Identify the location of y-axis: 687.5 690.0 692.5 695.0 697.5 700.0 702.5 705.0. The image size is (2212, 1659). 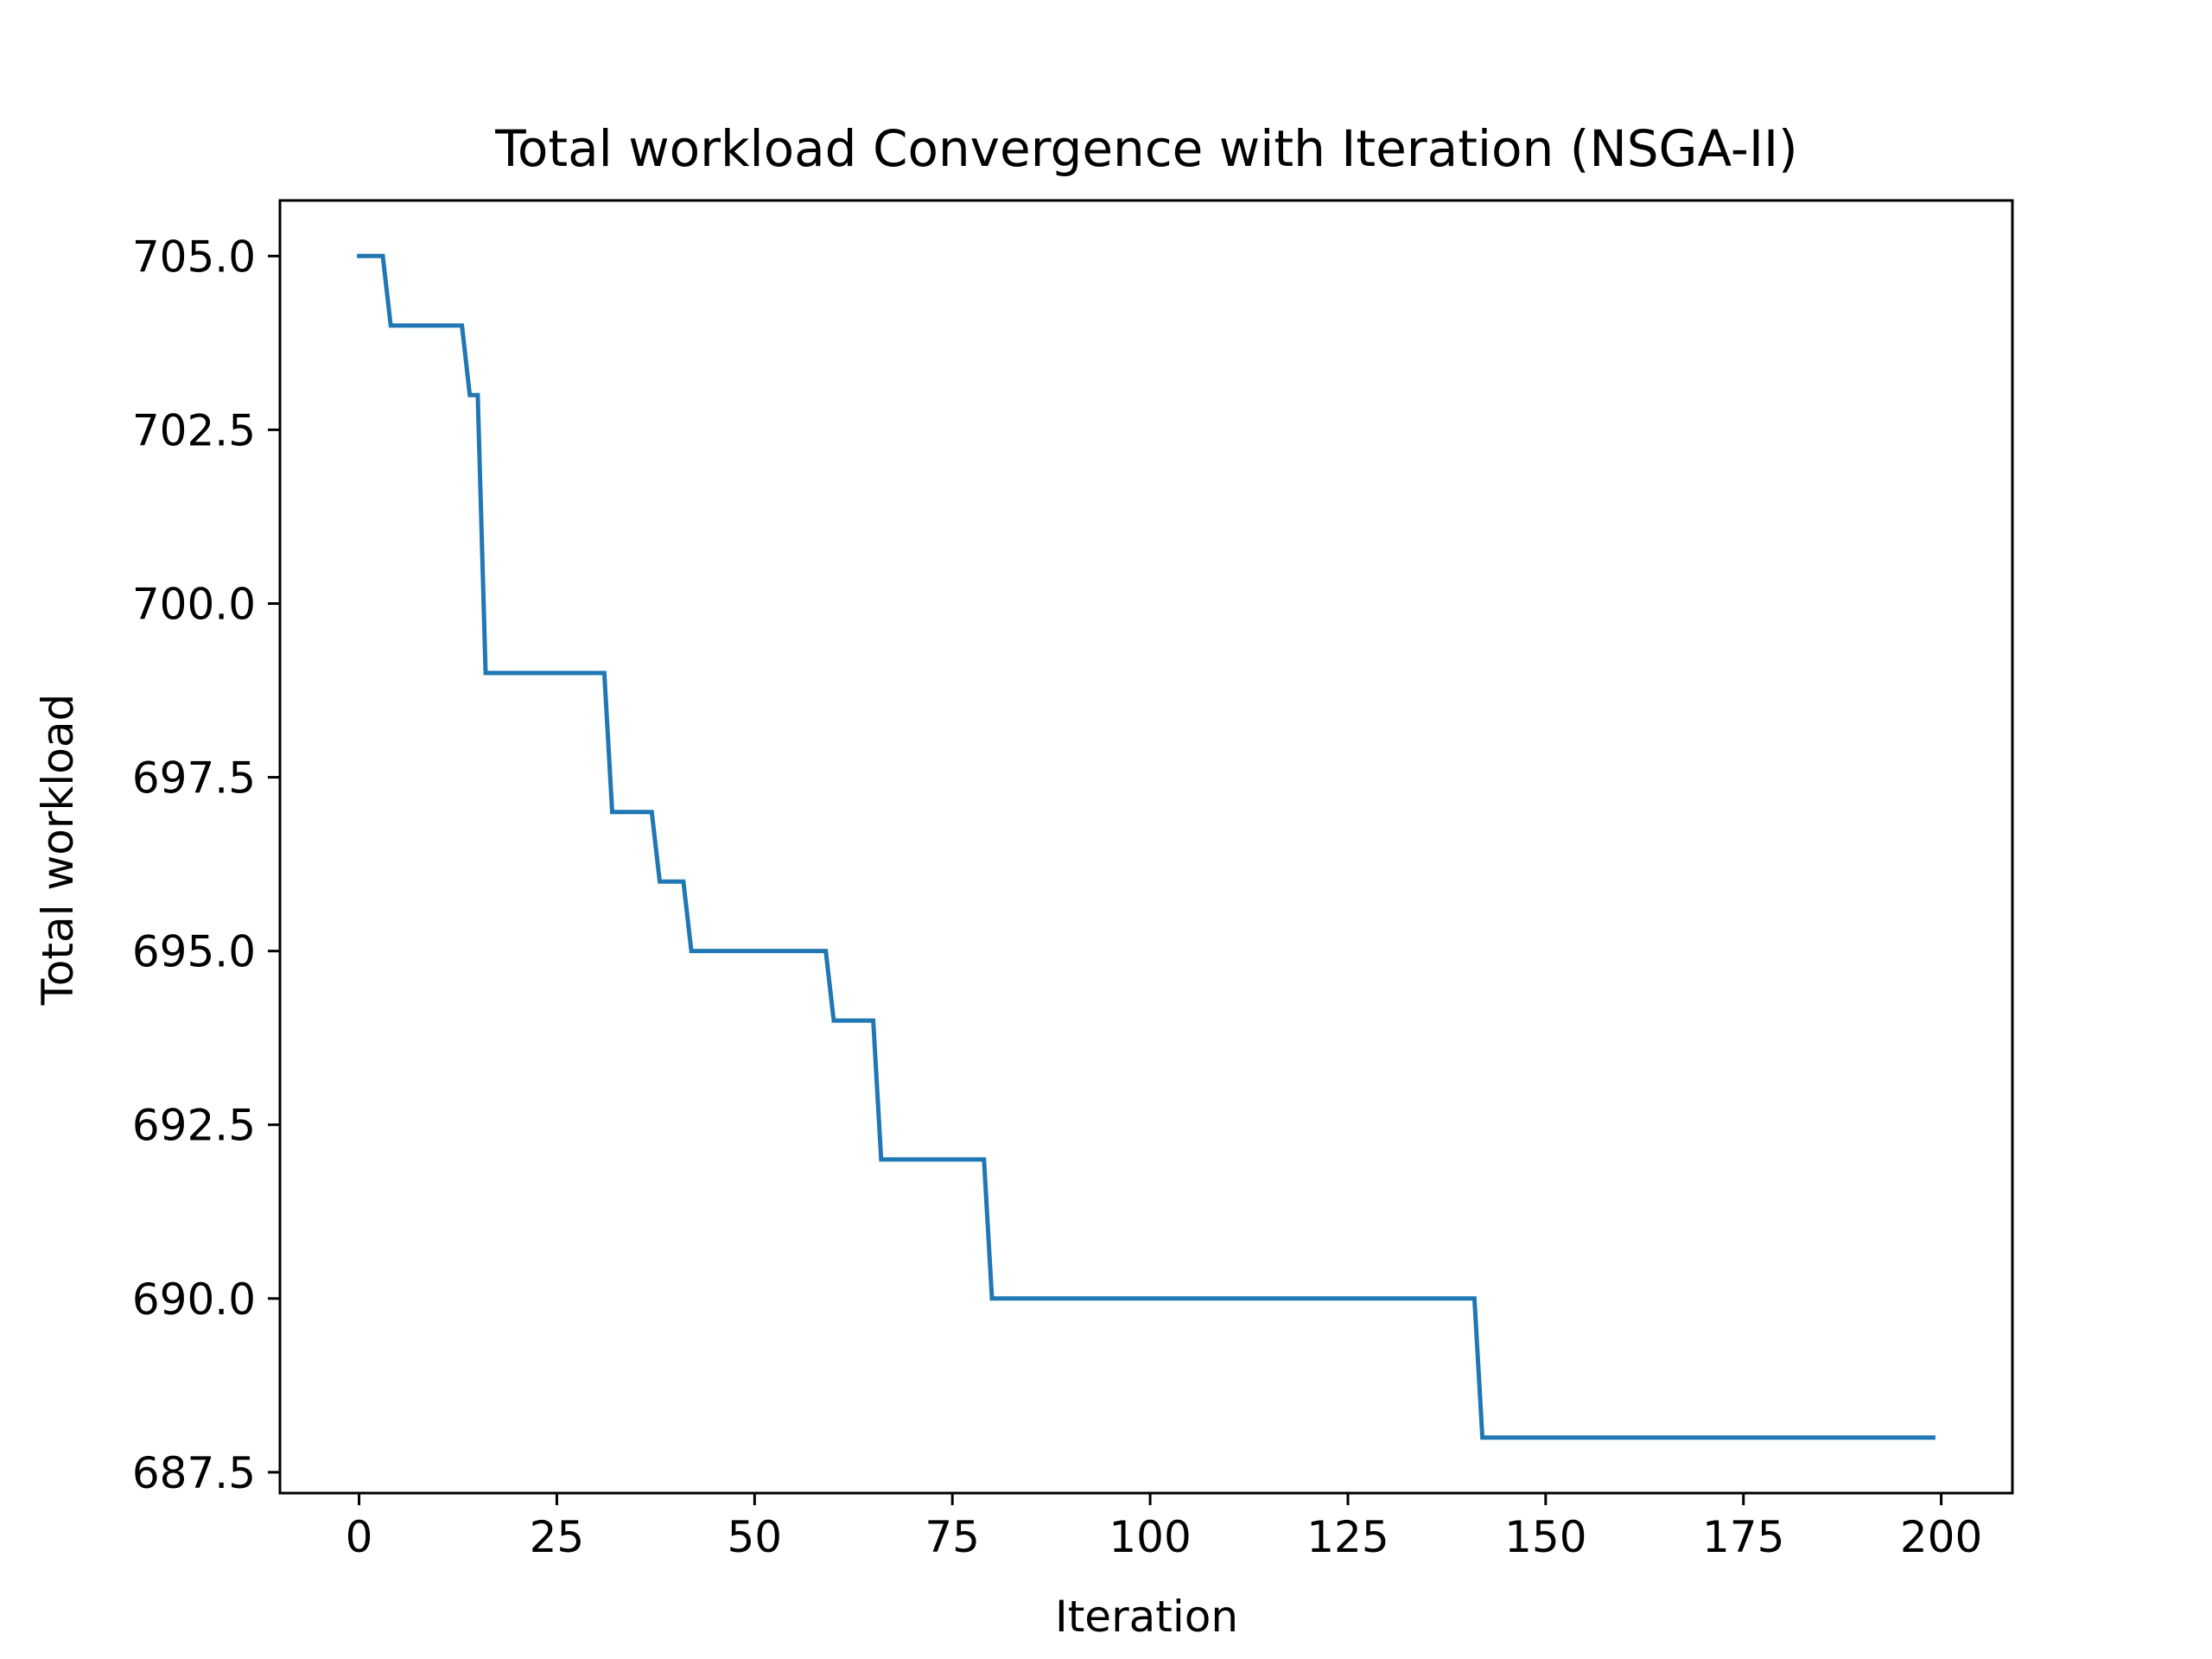
(206, 865).